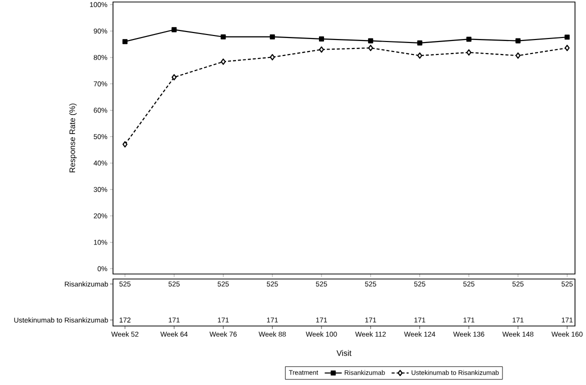 Image resolution: width=586 pixels, height=385 pixels. Describe the element at coordinates (73, 138) in the screenshot. I see `y-axis-title: Response Rate (%)` at that location.